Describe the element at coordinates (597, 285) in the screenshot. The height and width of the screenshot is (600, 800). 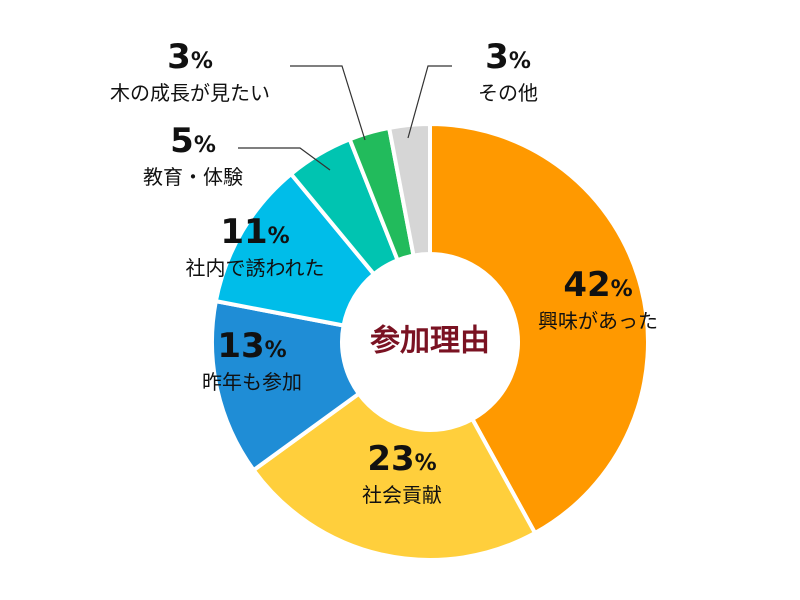
I see `data-label-value-1: 42%` at that location.